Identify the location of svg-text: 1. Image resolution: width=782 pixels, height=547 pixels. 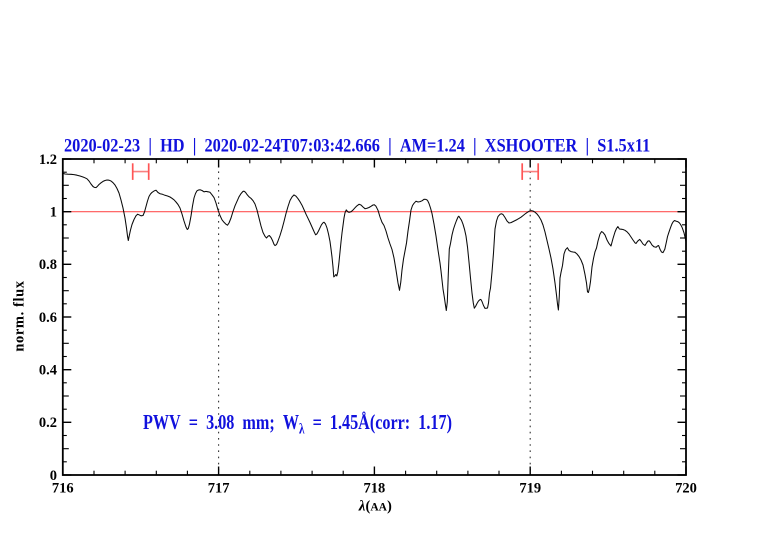
(53, 213).